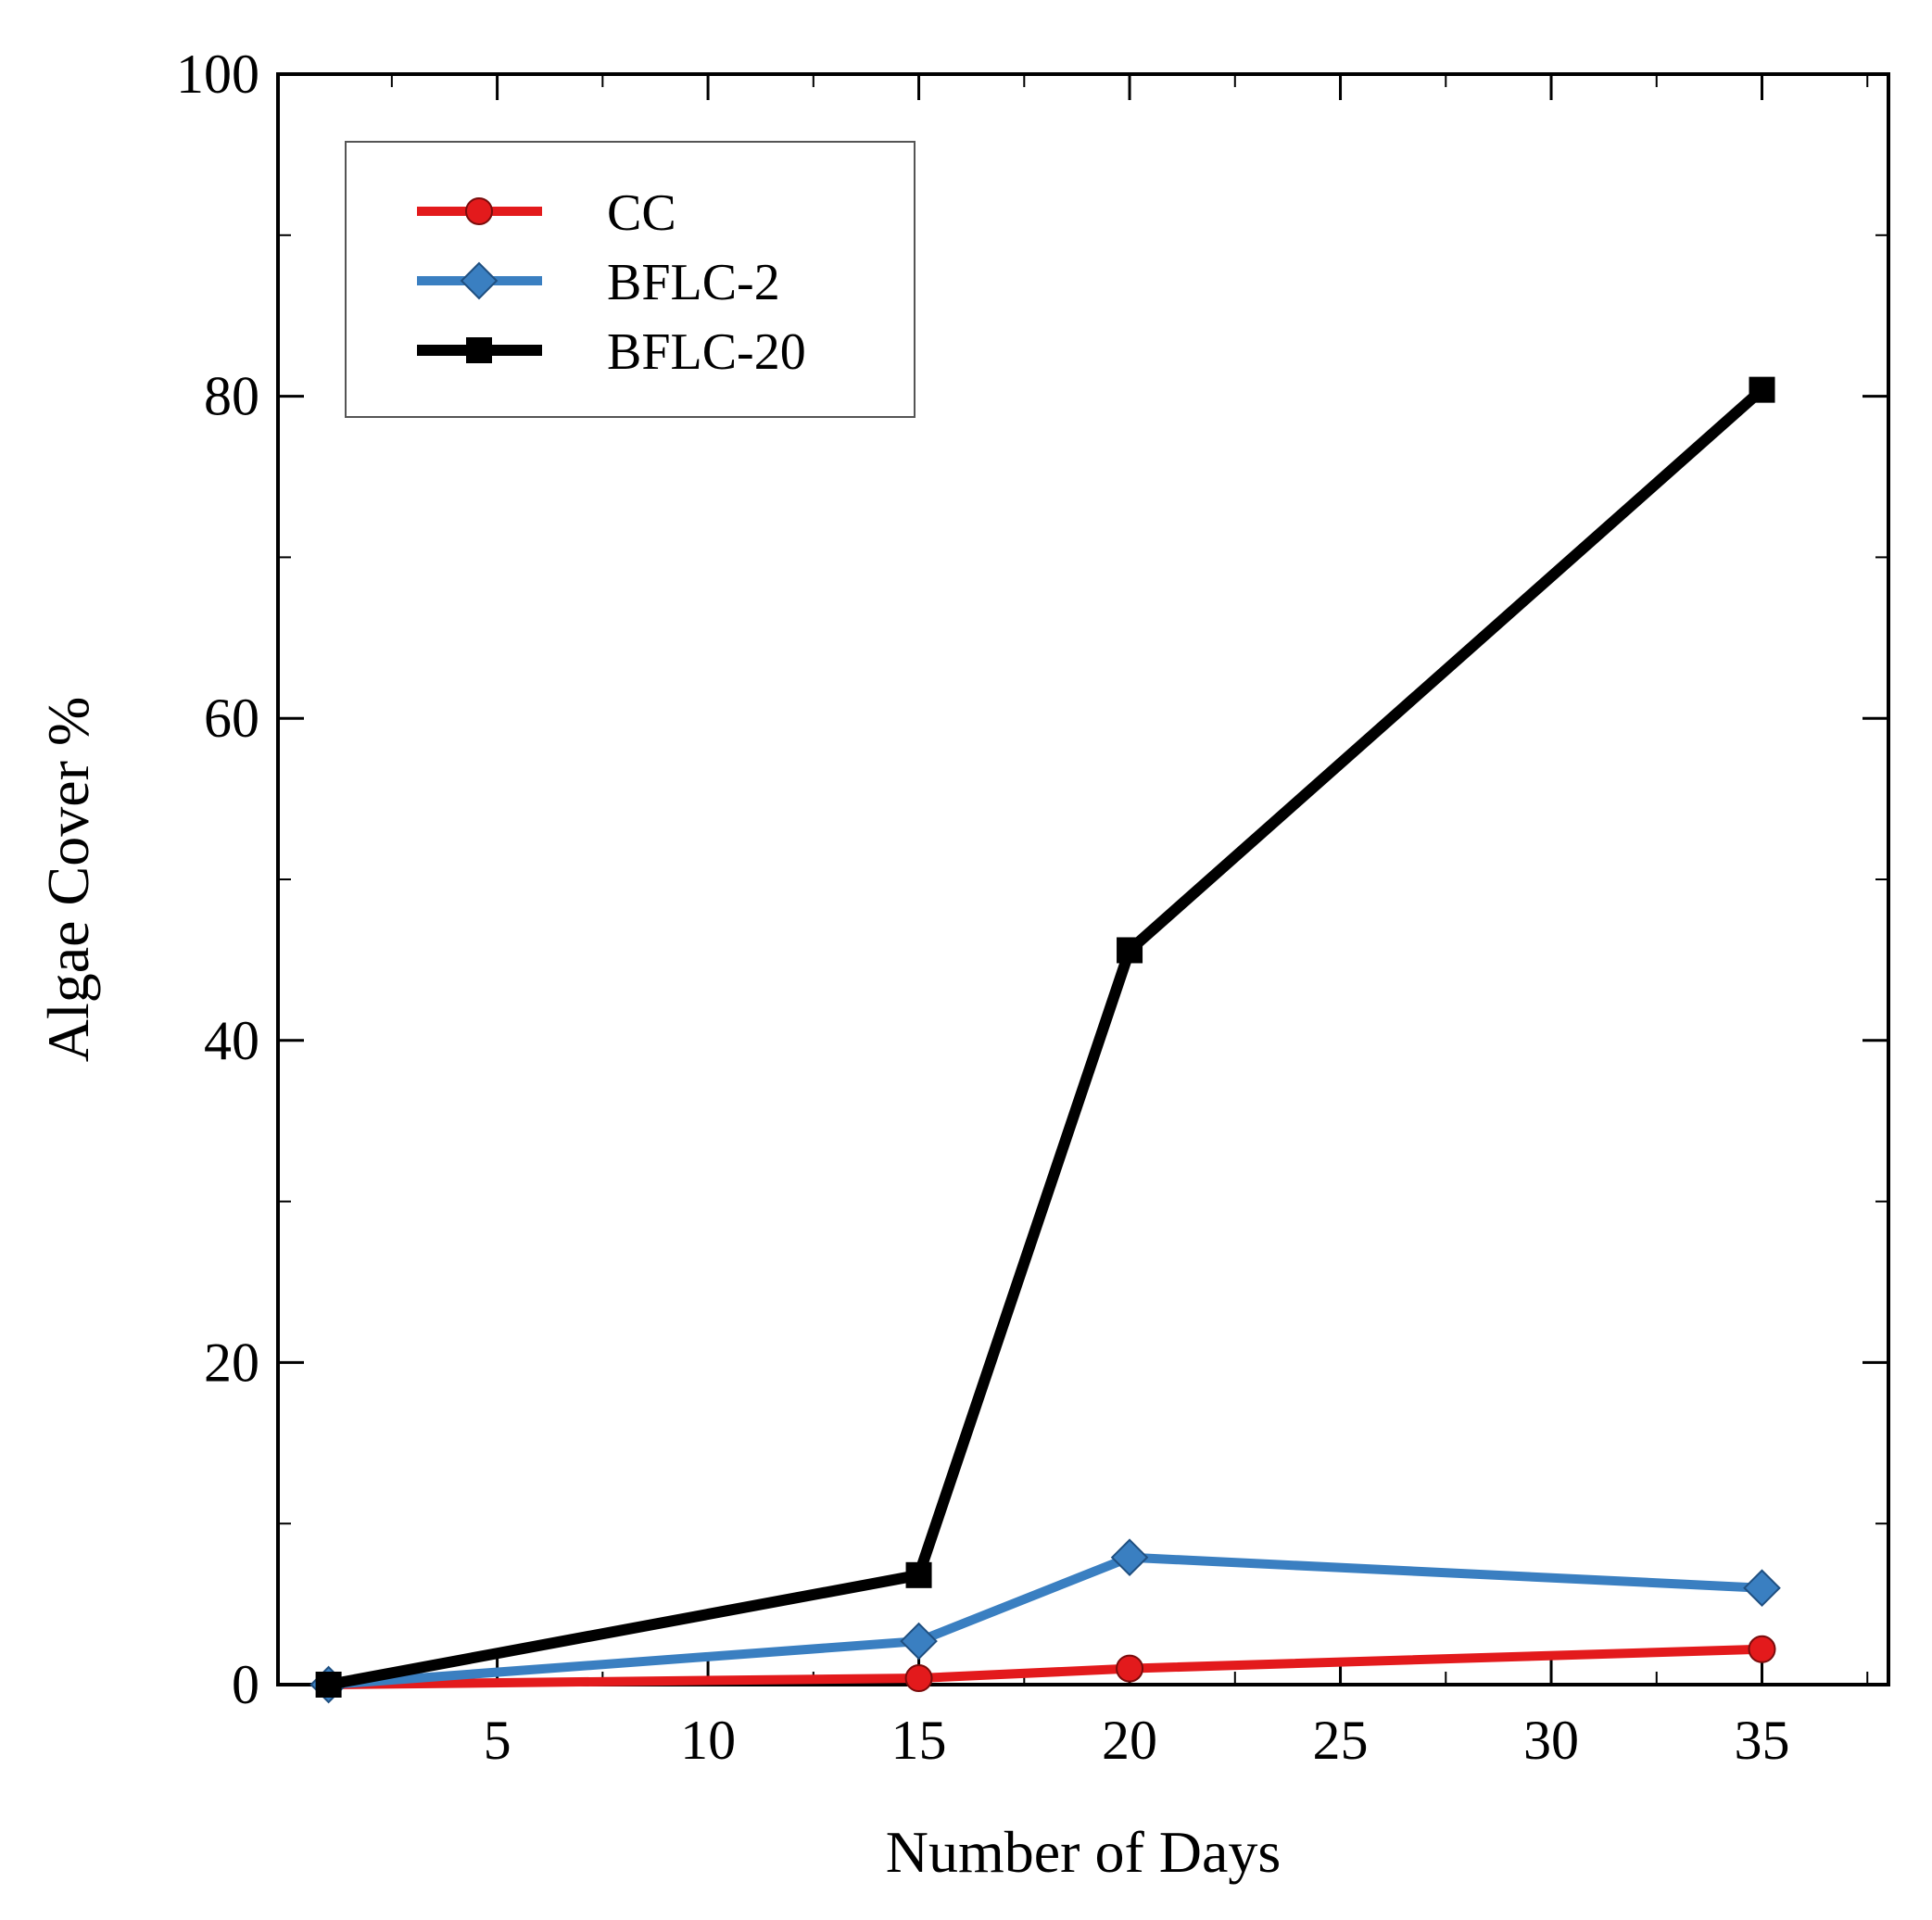 This screenshot has width=1932, height=1920. I want to click on legend-label: BFLC-2, so click(694, 282).